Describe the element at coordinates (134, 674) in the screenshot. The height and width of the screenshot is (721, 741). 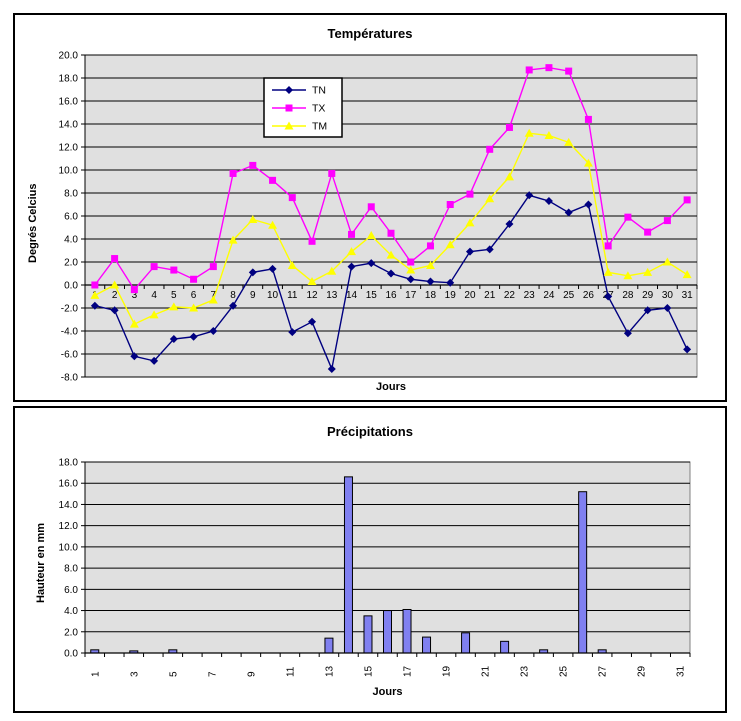
I see `x-tick-label: 3` at that location.